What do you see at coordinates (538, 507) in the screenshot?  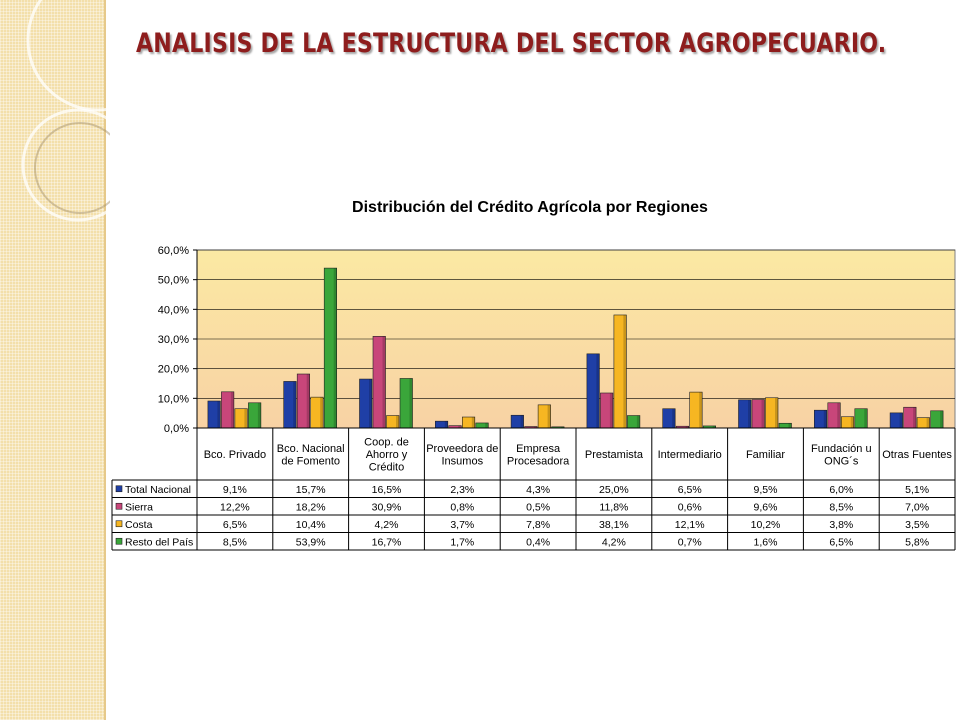 I see `data-value-label: 0,5%` at bounding box center [538, 507].